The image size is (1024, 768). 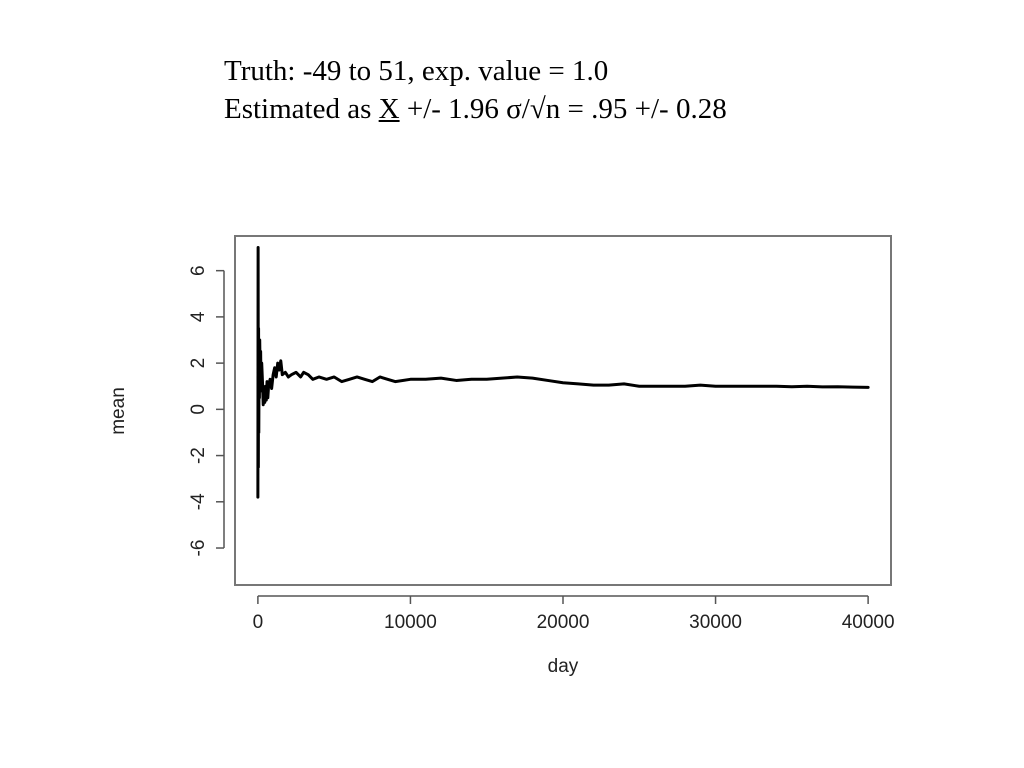 What do you see at coordinates (198, 501) in the screenshot?
I see `y-tick-label: -4` at bounding box center [198, 501].